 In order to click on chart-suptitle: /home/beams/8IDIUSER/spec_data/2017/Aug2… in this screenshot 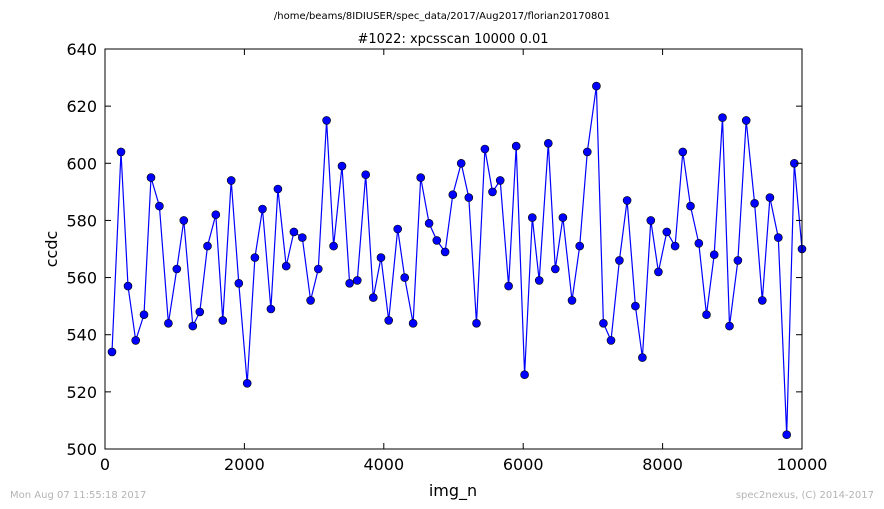, I will do `click(442, 16)`.